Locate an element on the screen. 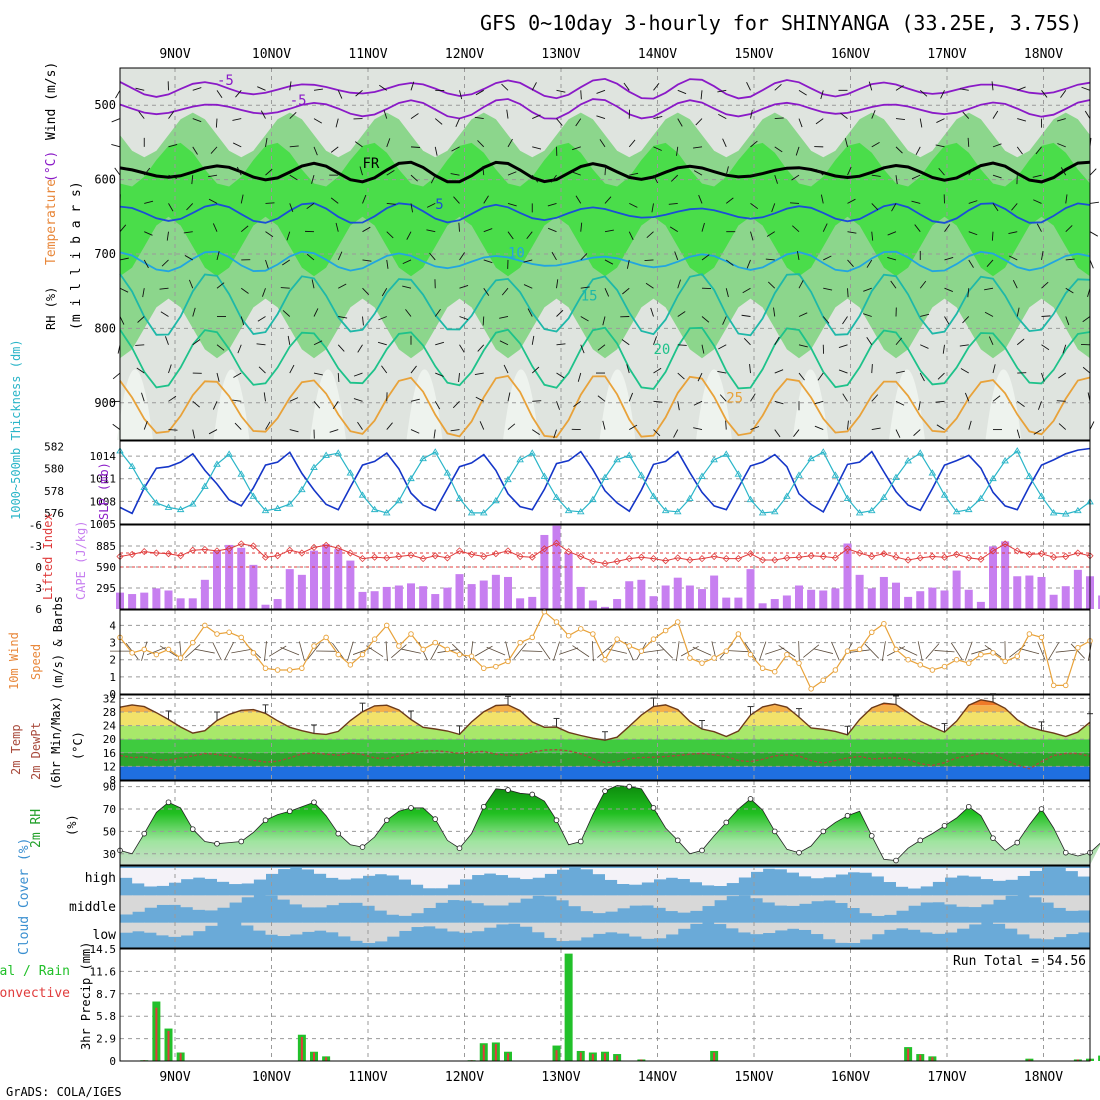  temp-axis-label: 2m Temp is located at coordinates (16, 749).